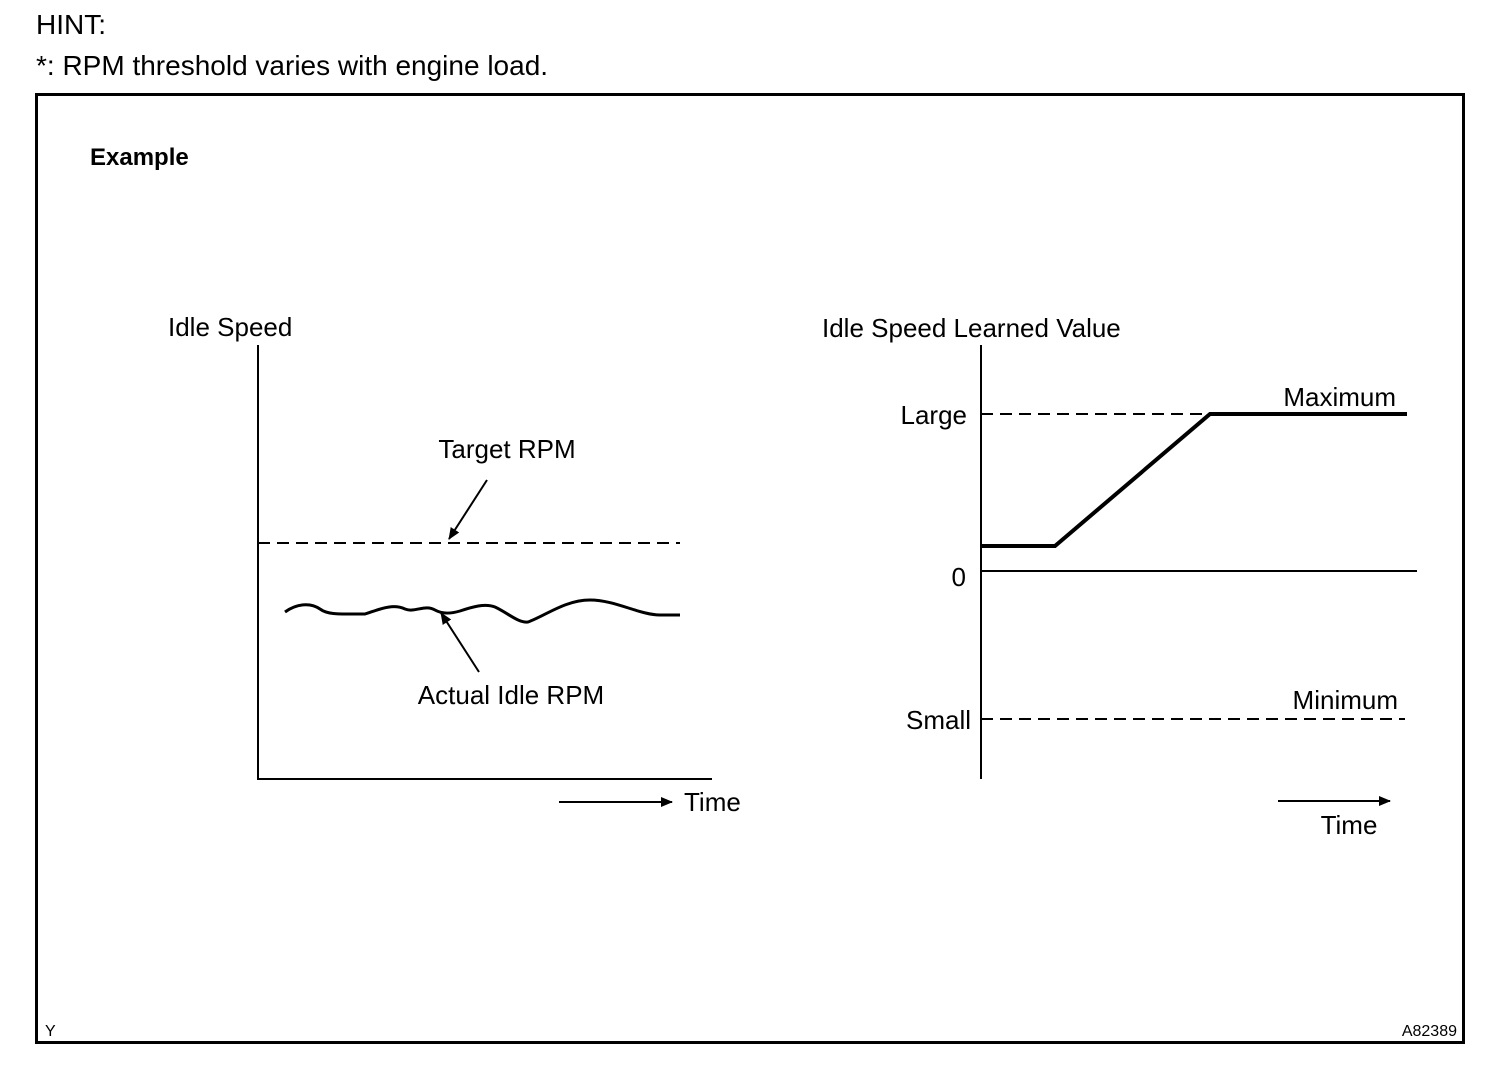  What do you see at coordinates (71, 24) in the screenshot?
I see `hint-title: HINT:` at bounding box center [71, 24].